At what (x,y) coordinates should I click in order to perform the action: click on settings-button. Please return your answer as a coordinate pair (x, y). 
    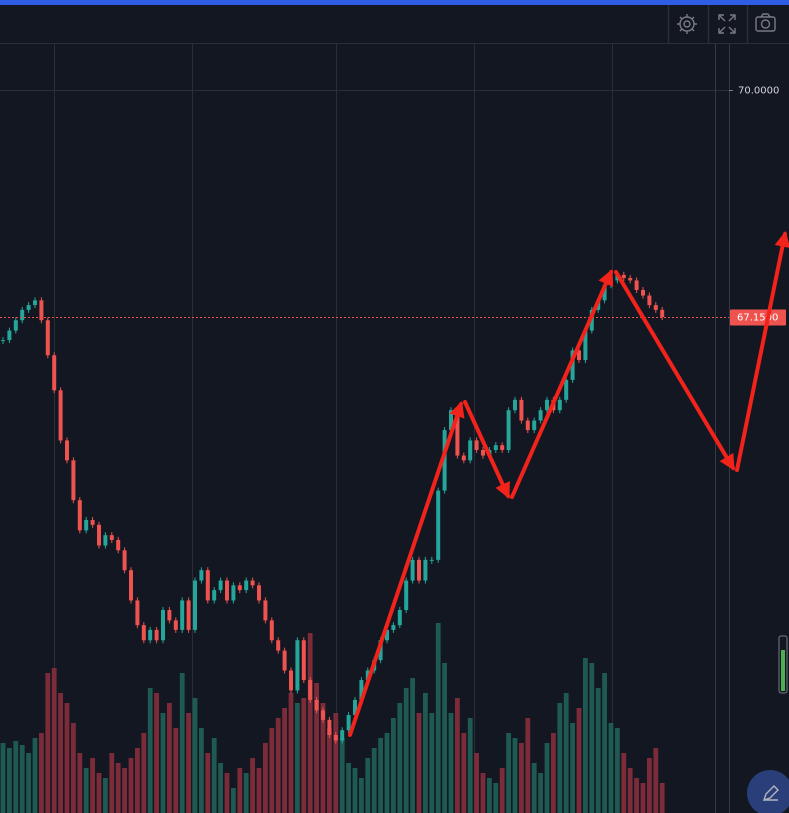
    Looking at the image, I should click on (687, 24).